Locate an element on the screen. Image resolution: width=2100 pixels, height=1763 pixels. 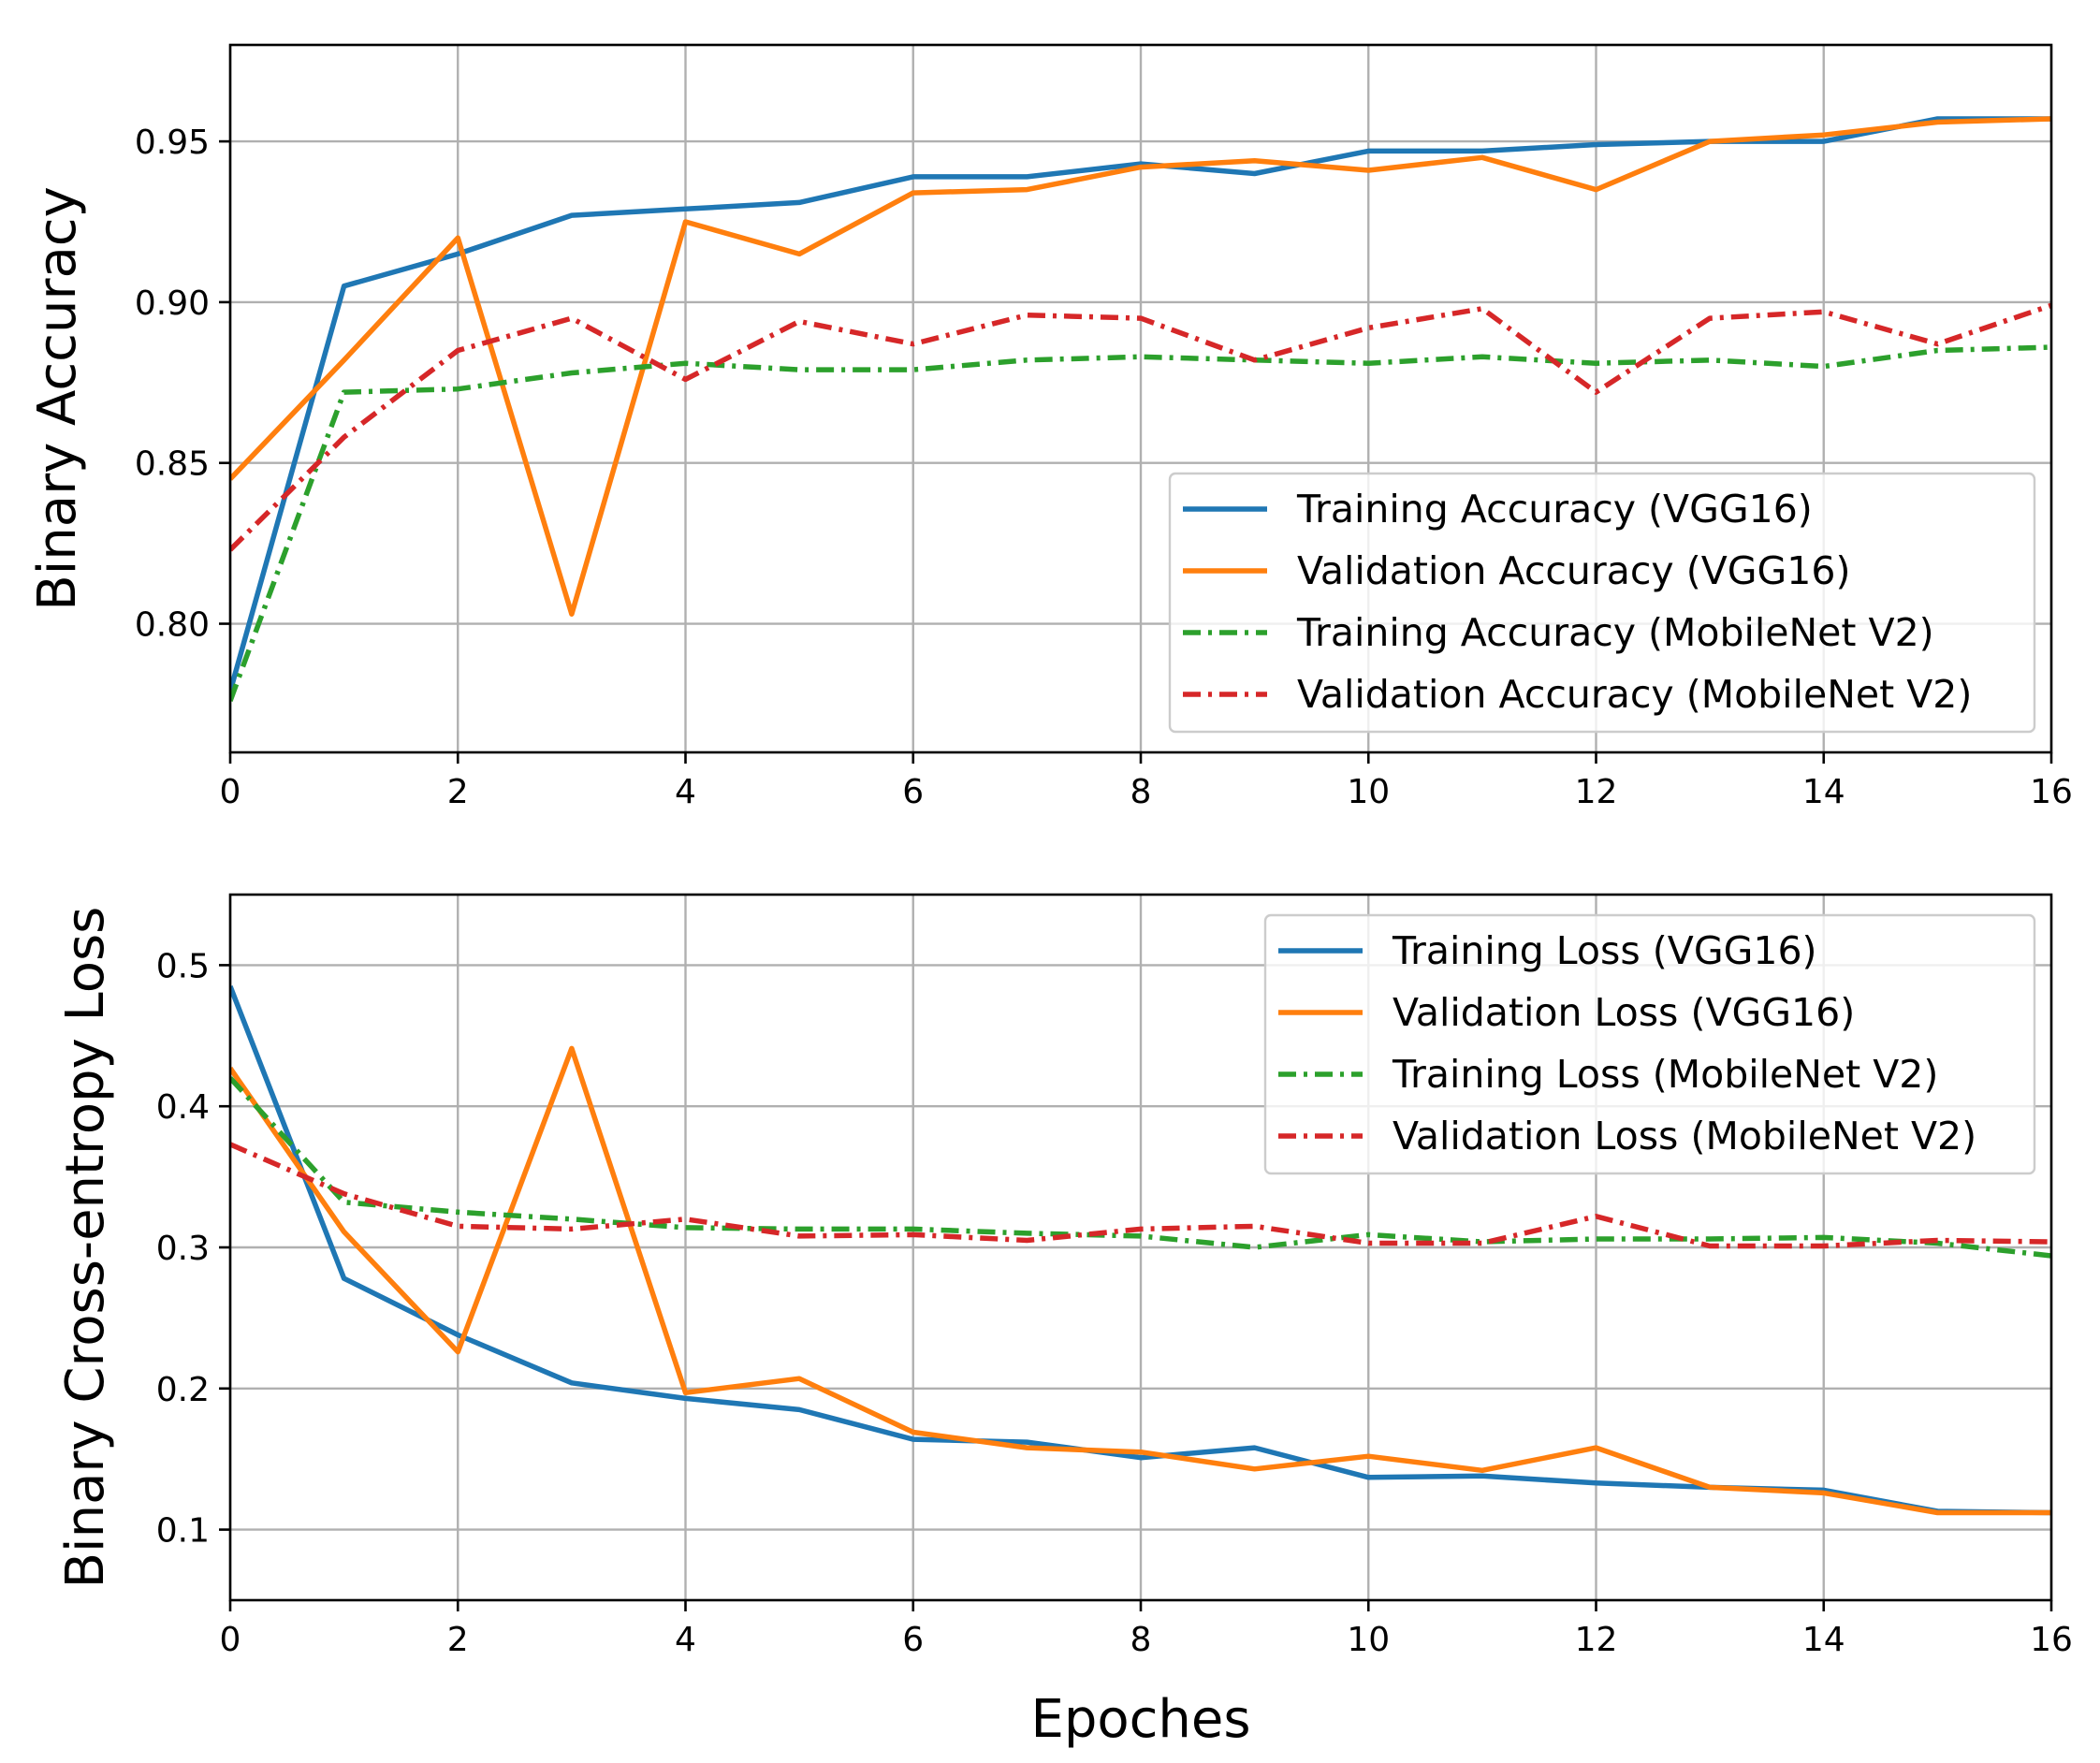
y-tick-label: 0.5 is located at coordinates (183, 966).